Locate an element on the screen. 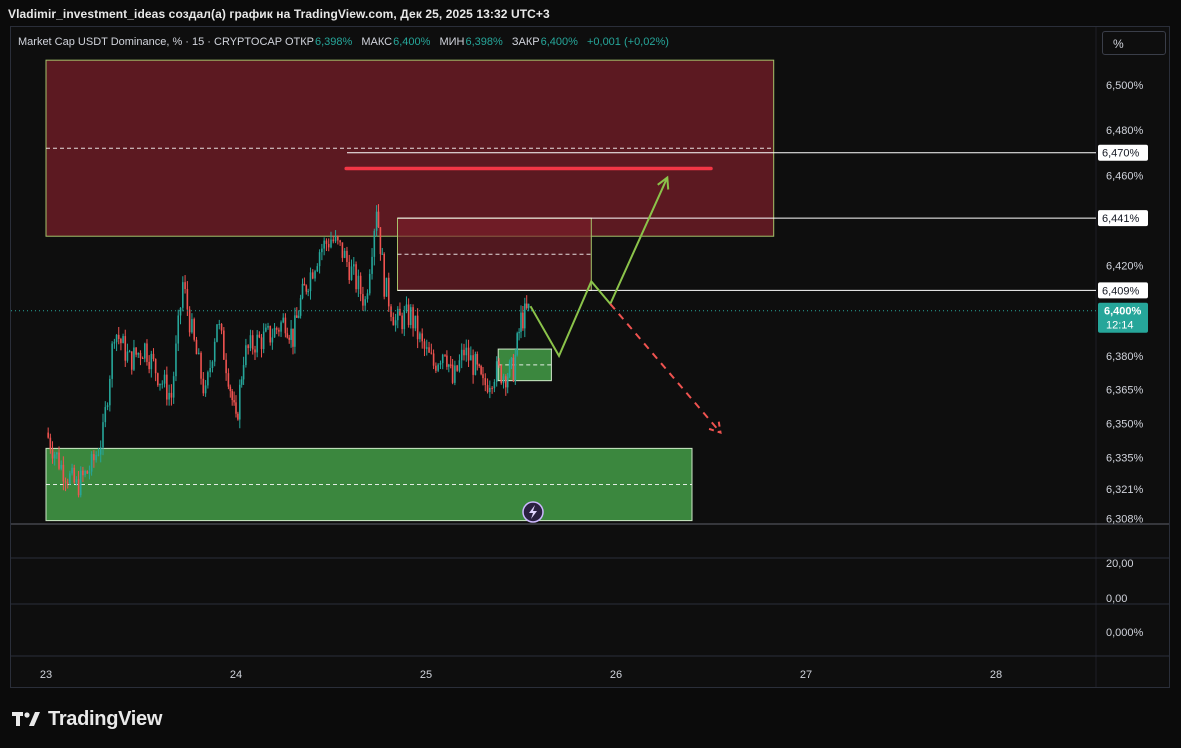  last-price-box is located at coordinates (1123, 317).